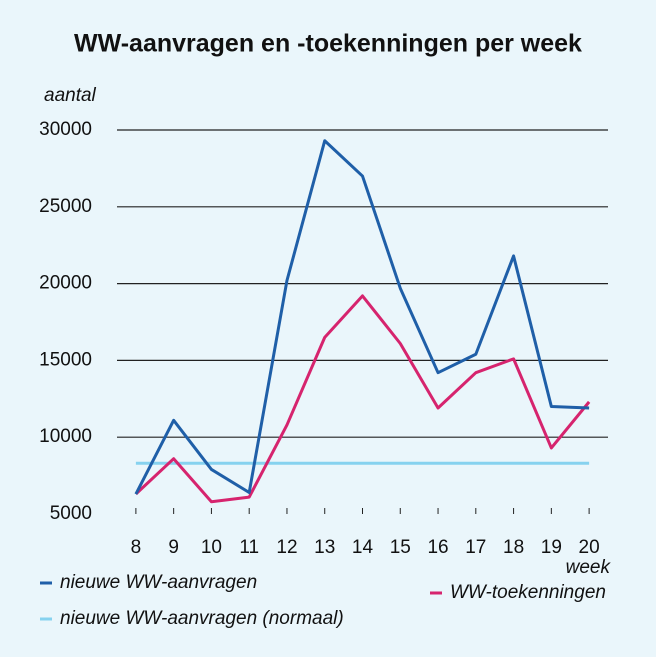  I want to click on y-tick-label: 20000, so click(65, 283).